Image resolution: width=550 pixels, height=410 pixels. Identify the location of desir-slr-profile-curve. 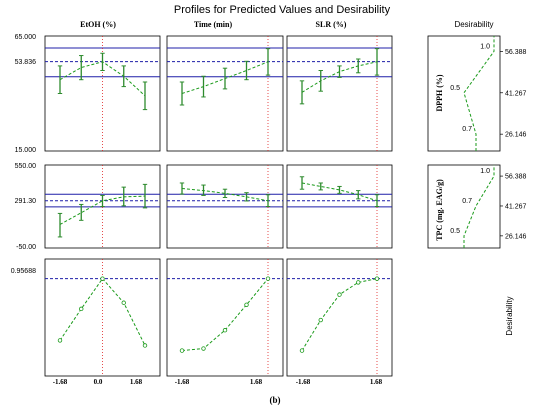
(339, 314).